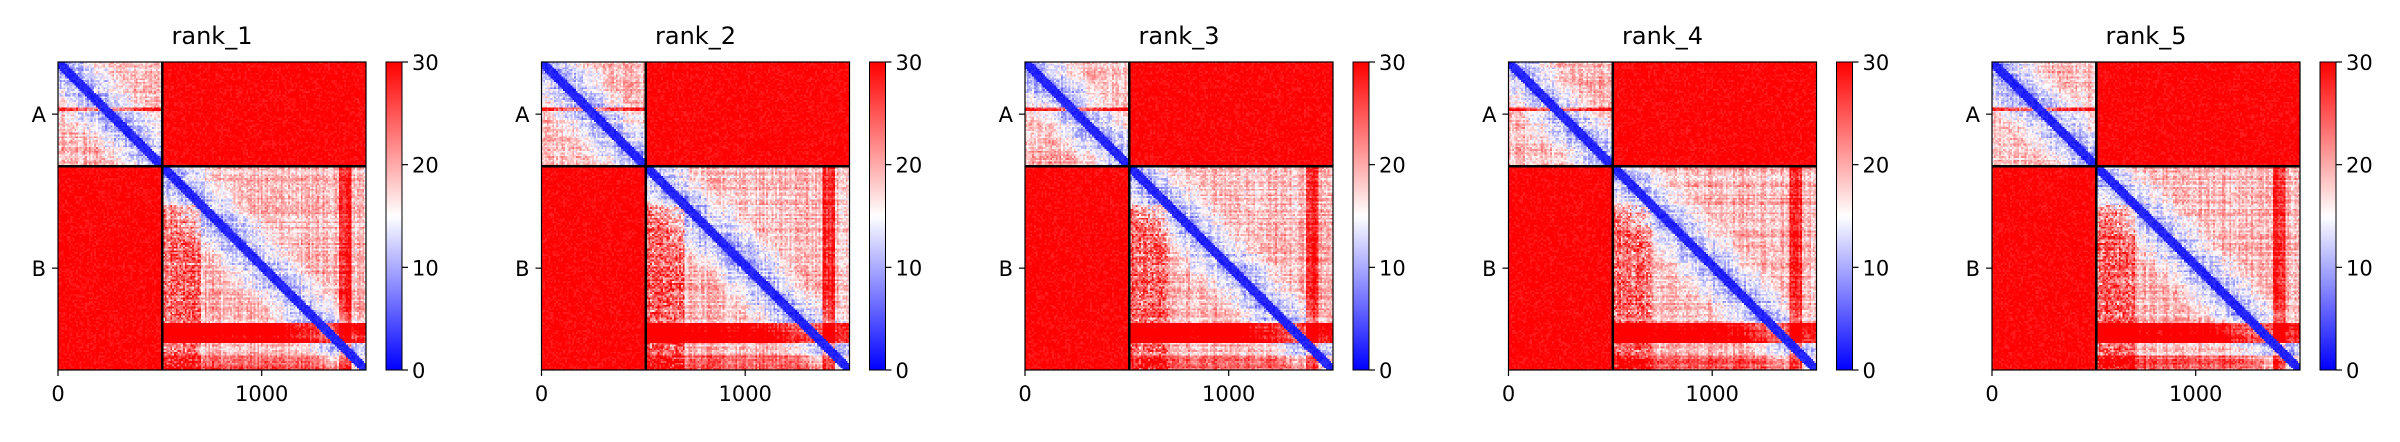 The height and width of the screenshot is (442, 2400). I want to click on panel-1: rank_1 A B 0 1000 0 10 20 30, so click(235, 214).